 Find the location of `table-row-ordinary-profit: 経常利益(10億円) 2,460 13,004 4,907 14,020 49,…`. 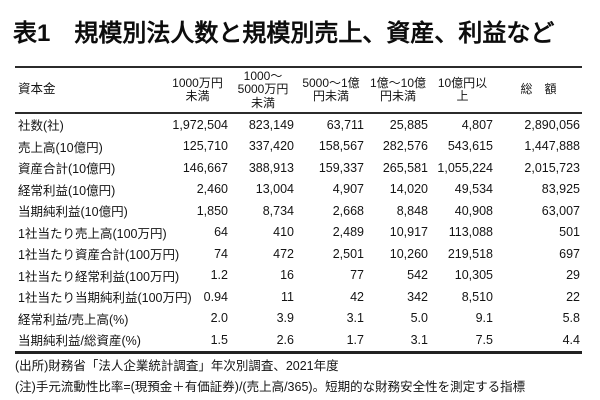

table-row-ordinary-profit: 経常利益(10億円) 2,460 13,004 4,907 14,020 49,… is located at coordinates (298, 190).